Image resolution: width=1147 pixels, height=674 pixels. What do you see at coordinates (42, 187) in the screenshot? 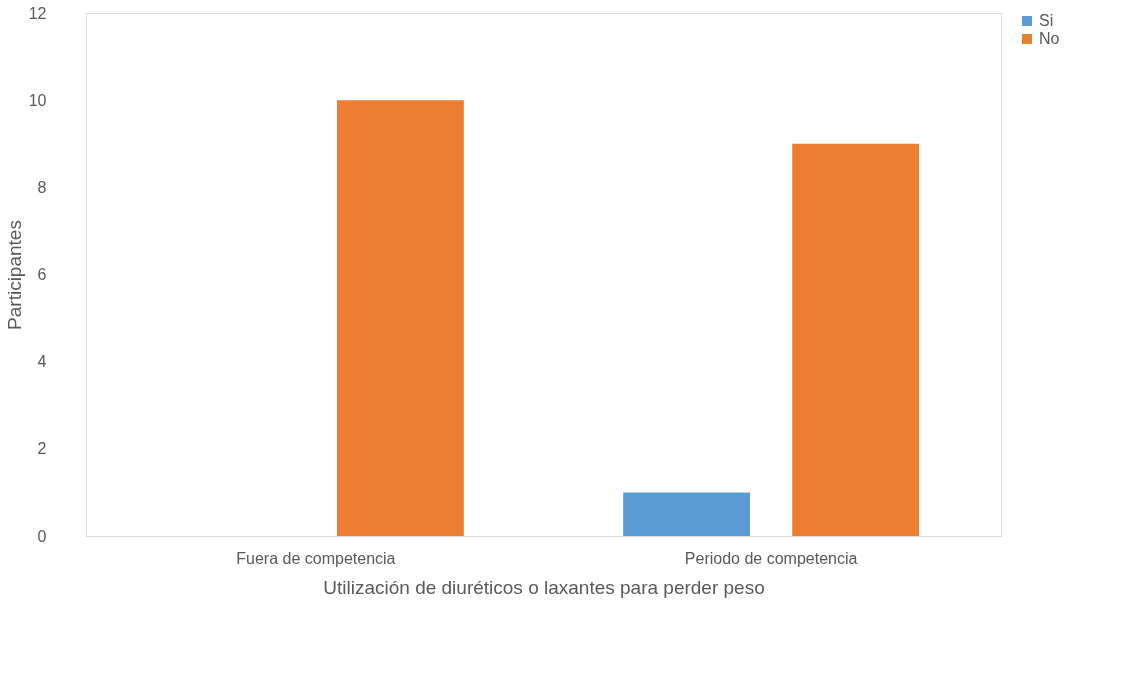
I see `y-tick-label: 8` at bounding box center [42, 187].